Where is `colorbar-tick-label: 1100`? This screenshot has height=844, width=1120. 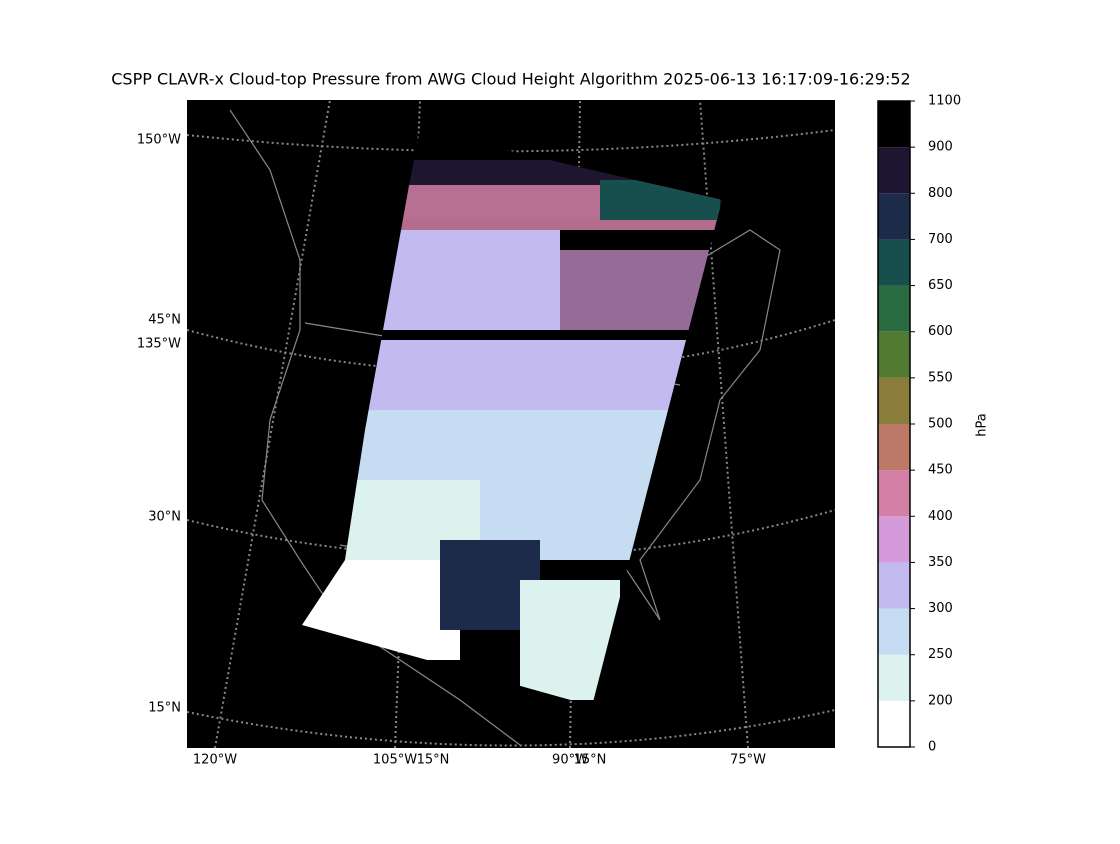 colorbar-tick-label: 1100 is located at coordinates (944, 101).